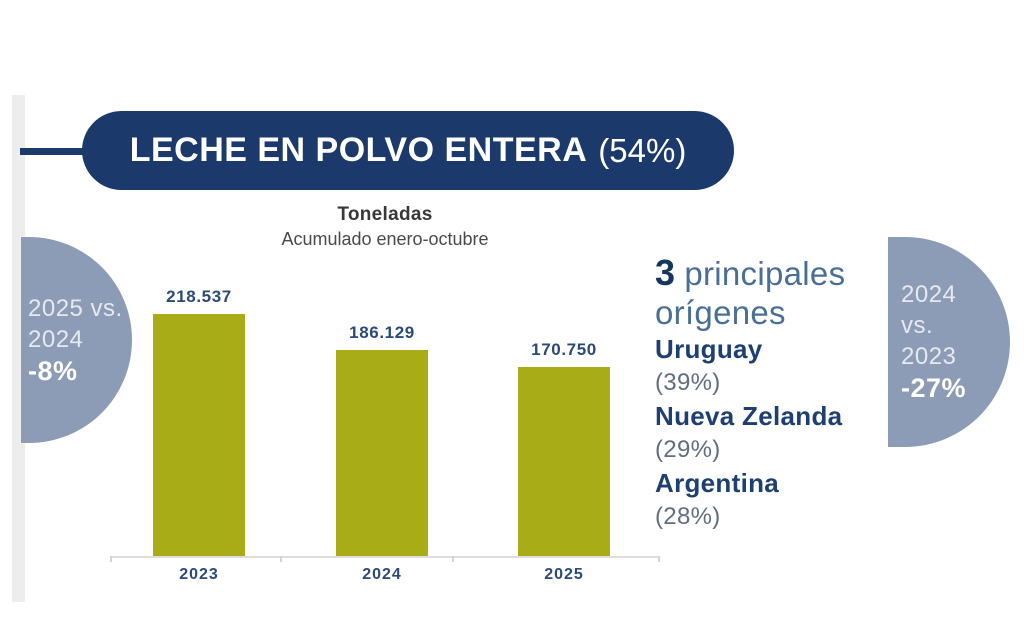  I want to click on chart-heading: Toneladas Acumulado enero-octubre, so click(385, 227).